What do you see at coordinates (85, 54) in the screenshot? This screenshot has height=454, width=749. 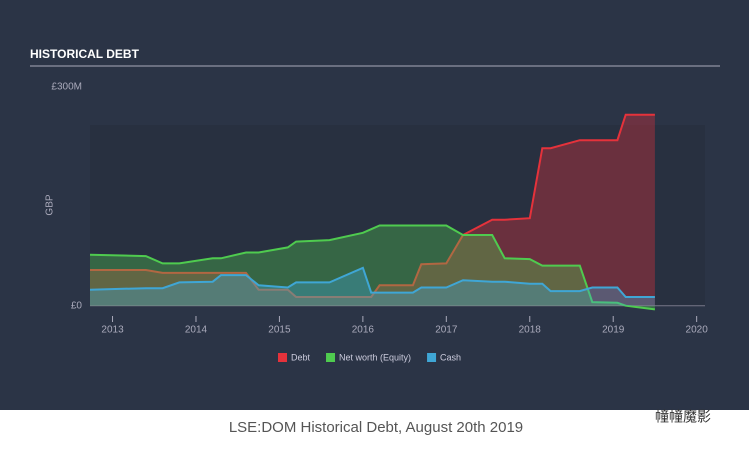 I see `chart-title: HISTORICAL DEBT` at bounding box center [85, 54].